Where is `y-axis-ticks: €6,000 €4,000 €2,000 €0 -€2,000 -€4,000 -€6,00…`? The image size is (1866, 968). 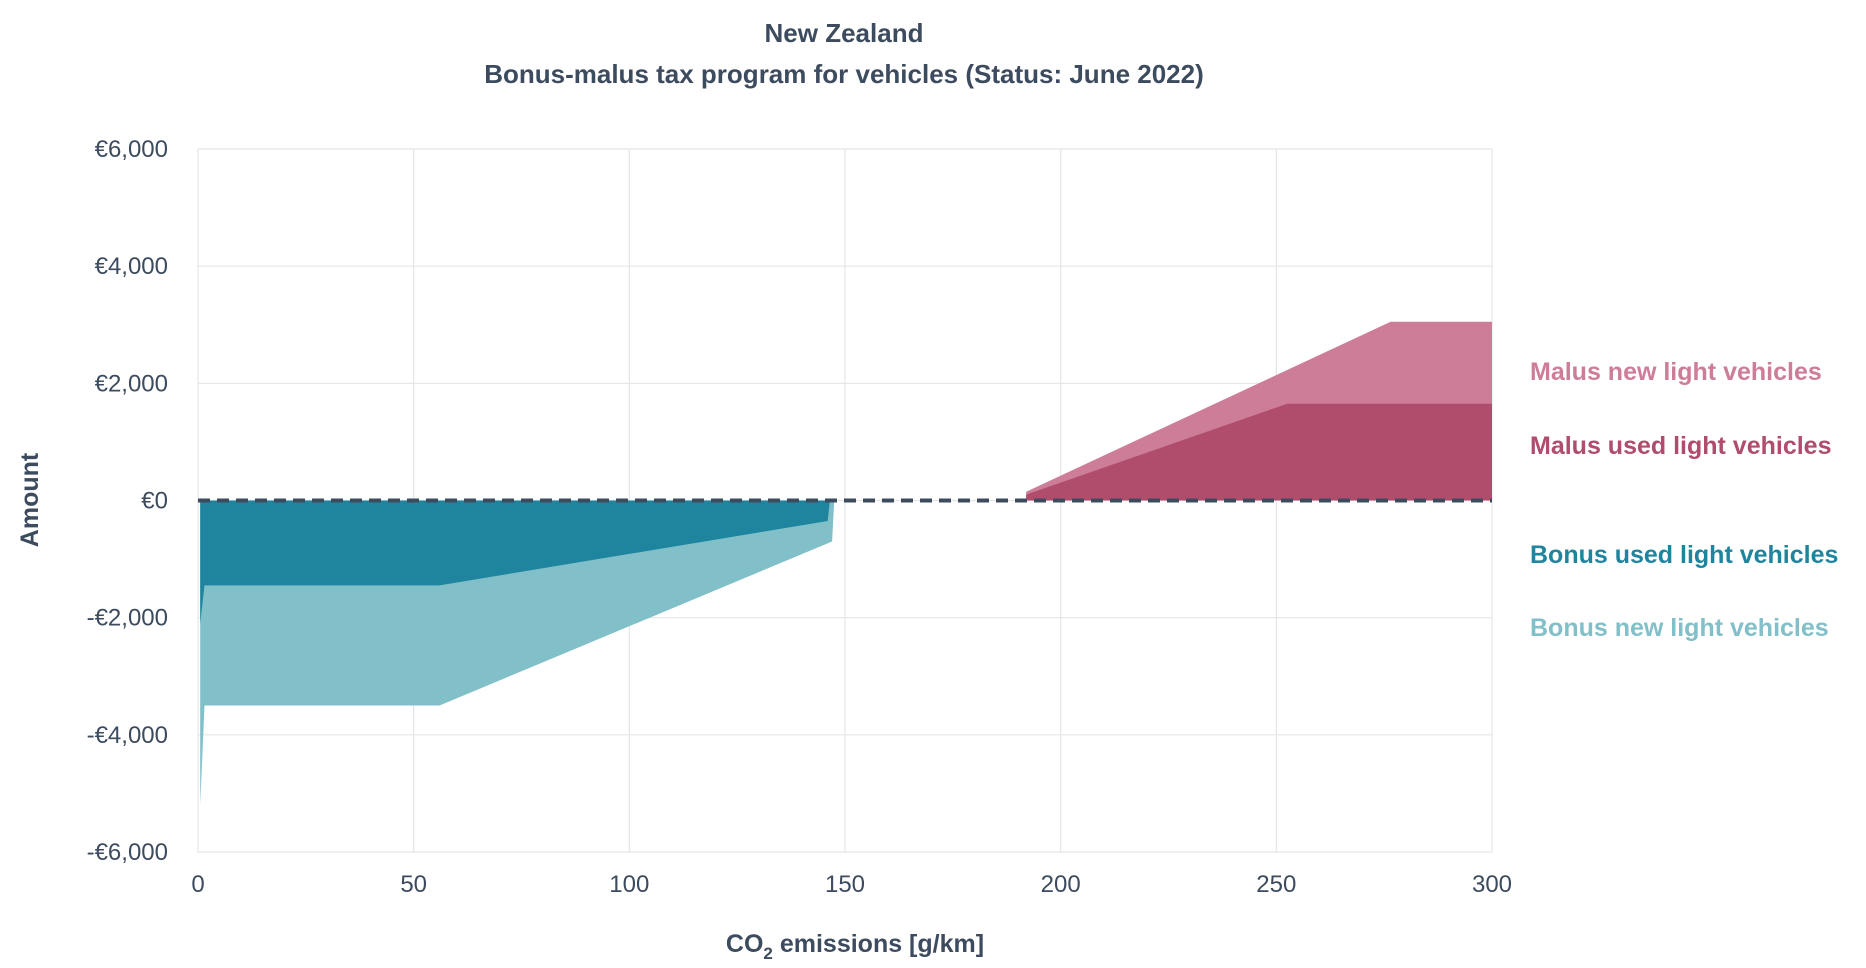 y-axis-ticks: €6,000 €4,000 €2,000 €0 -€2,000 -€4,000 -€6,00… is located at coordinates (127, 501).